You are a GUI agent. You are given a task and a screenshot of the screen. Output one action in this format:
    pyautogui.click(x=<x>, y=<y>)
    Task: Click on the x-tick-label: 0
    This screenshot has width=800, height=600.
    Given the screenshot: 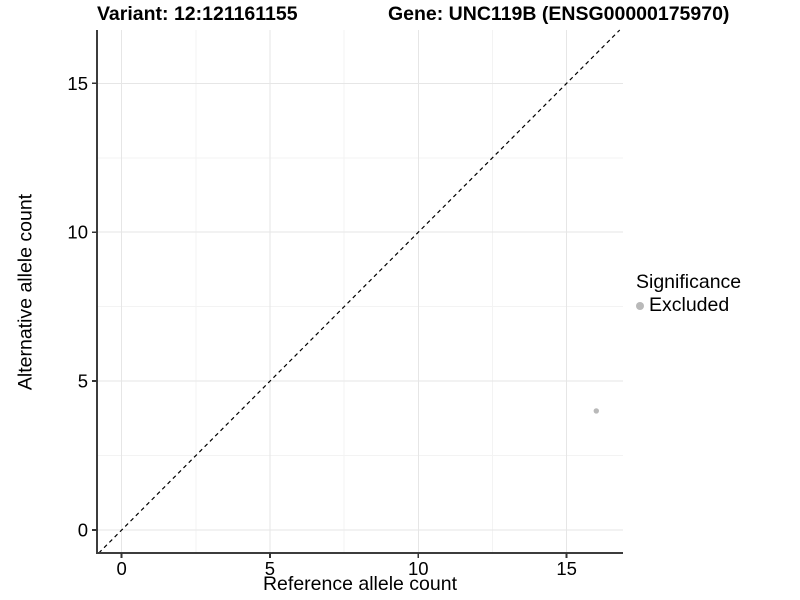 What is the action you would take?
    pyautogui.click(x=121, y=568)
    